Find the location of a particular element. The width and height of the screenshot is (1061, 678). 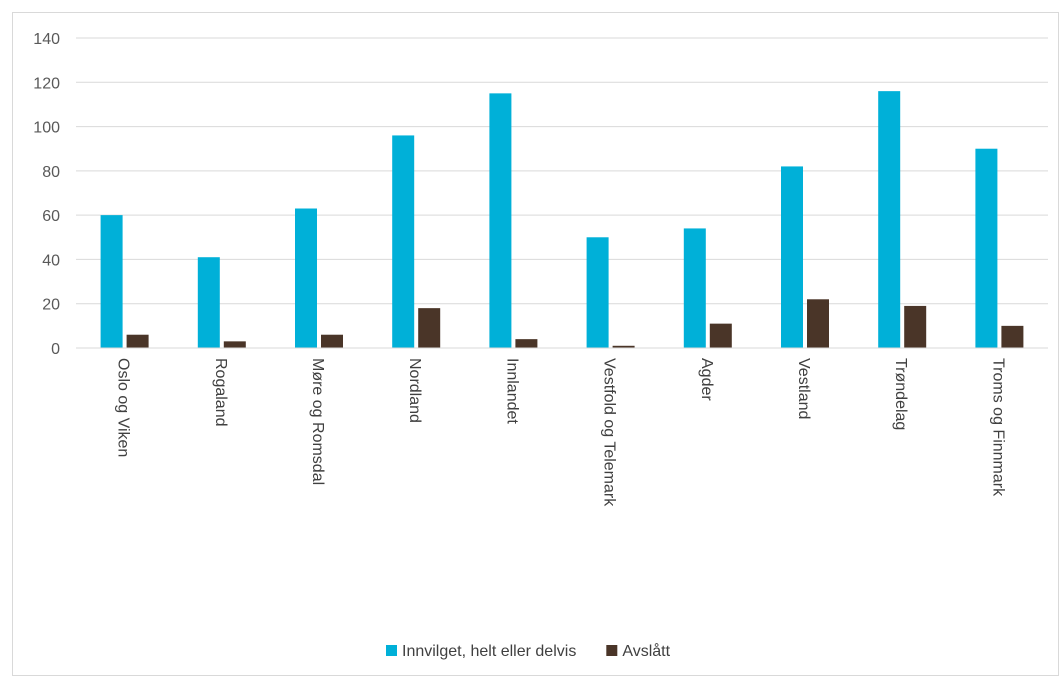

x-category-label: Vestfold og Telemark is located at coordinates (609, 432).